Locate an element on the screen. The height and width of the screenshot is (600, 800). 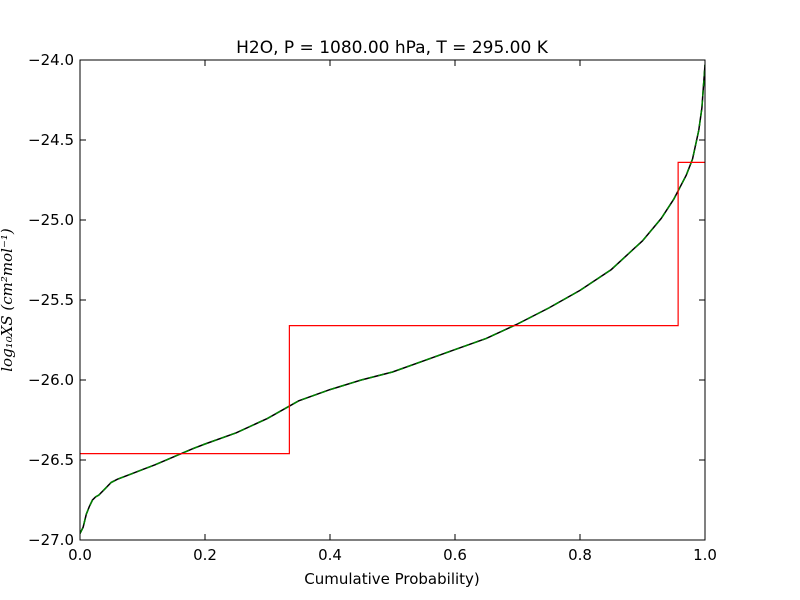
x-tick-label: 1.0 is located at coordinates (705, 555).